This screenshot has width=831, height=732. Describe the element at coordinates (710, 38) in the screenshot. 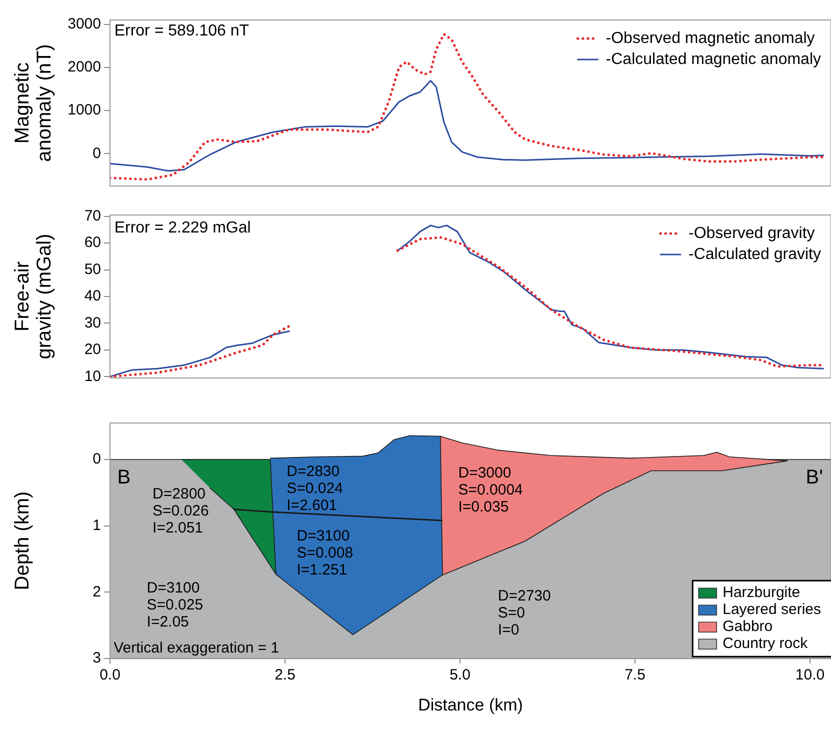

I see `legend-label: -Observed magnetic anomaly` at that location.